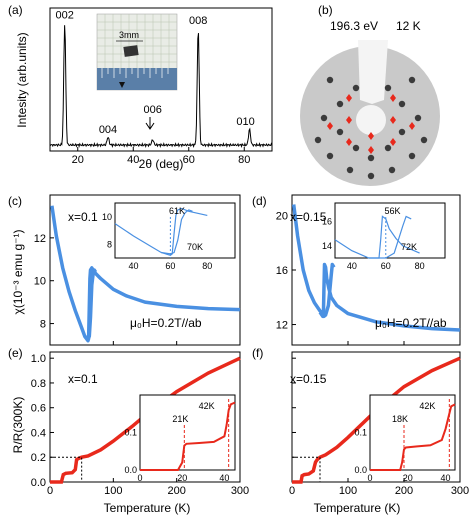 The width and height of the screenshot is (470, 520). Describe the element at coordinates (38, 359) in the screenshot. I see `r-ytick-label: 1.0` at that location.